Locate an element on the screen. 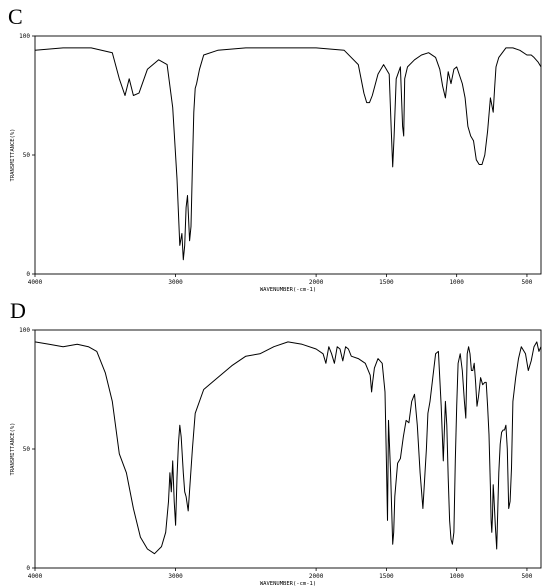 This screenshot has height=588, width=551. y-tick-label-c: 100 is located at coordinates (24, 36).